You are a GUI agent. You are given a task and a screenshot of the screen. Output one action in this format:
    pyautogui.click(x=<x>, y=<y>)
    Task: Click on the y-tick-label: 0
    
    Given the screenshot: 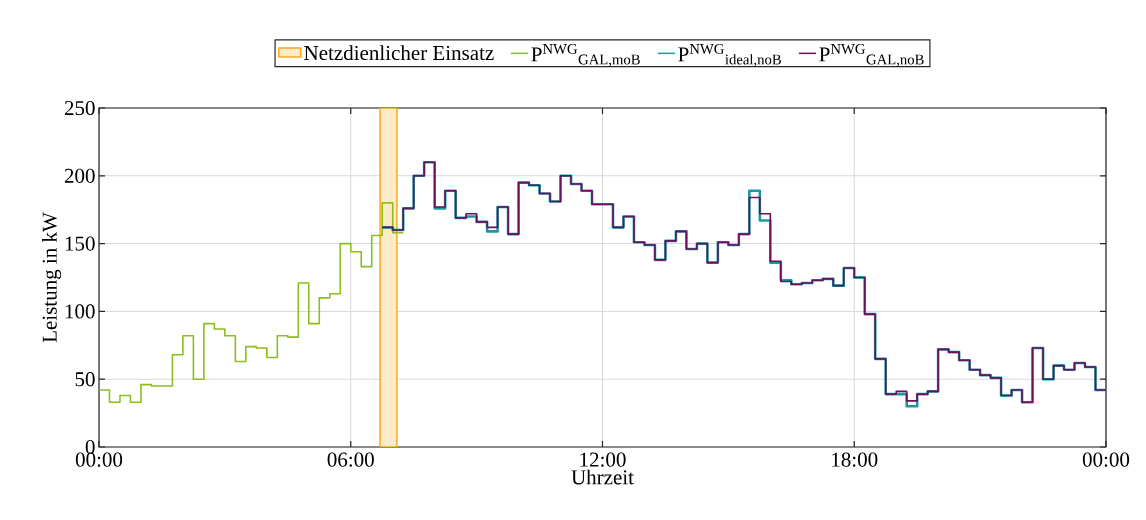 What is the action you would take?
    pyautogui.click(x=90, y=447)
    